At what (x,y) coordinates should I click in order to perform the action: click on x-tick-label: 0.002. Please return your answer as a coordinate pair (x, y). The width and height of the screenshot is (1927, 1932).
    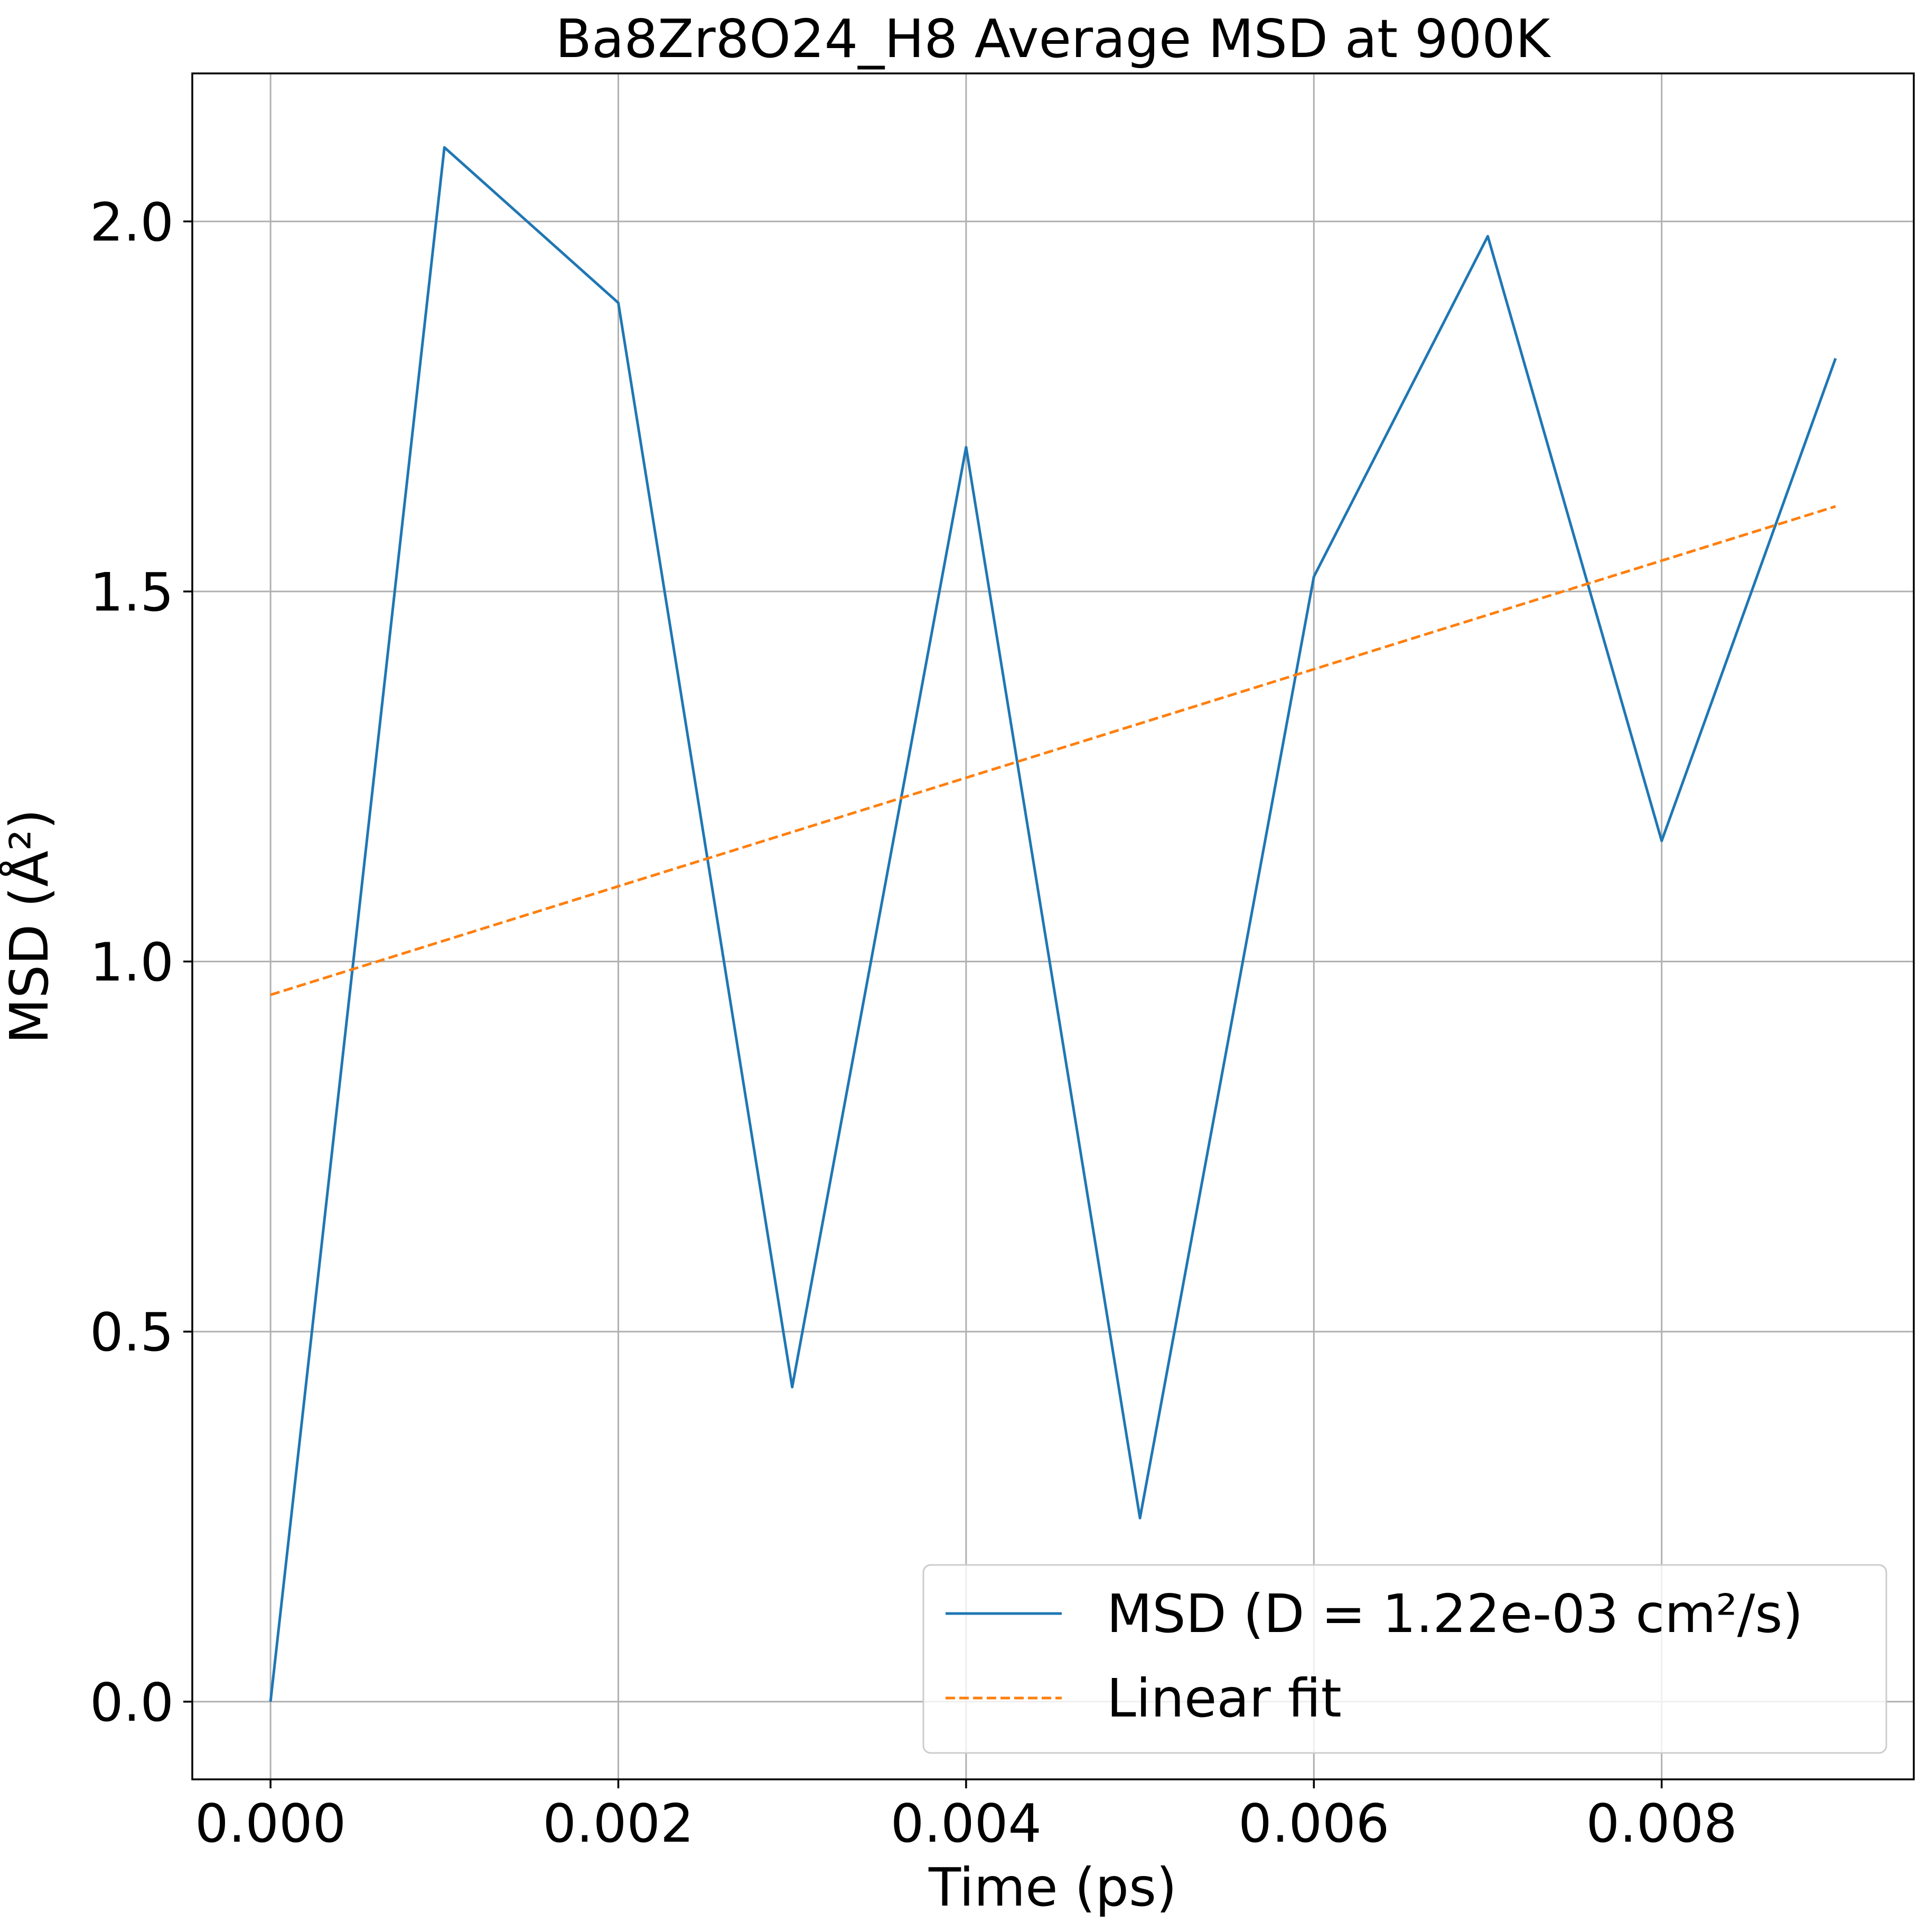
    Looking at the image, I should click on (618, 1823).